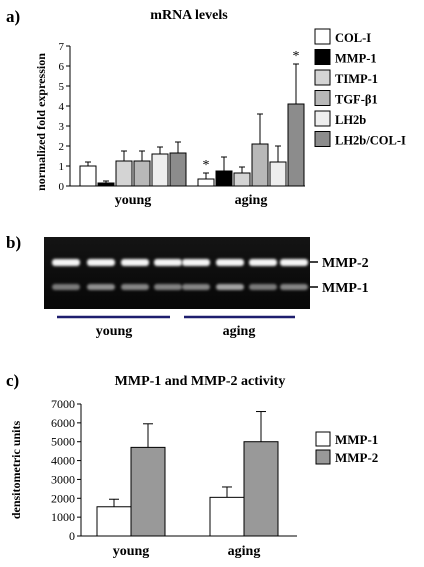 Image resolution: width=424 pixels, height=567 pixels. What do you see at coordinates (62, 67) in the screenshot?
I see `y-tick-label: 6` at bounding box center [62, 67].